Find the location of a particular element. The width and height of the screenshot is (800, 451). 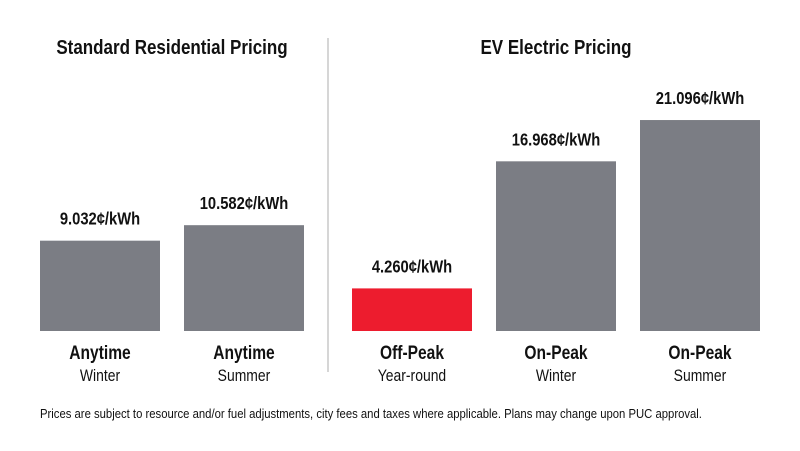

group-title: EV Electric Pricing is located at coordinates (555, 47).